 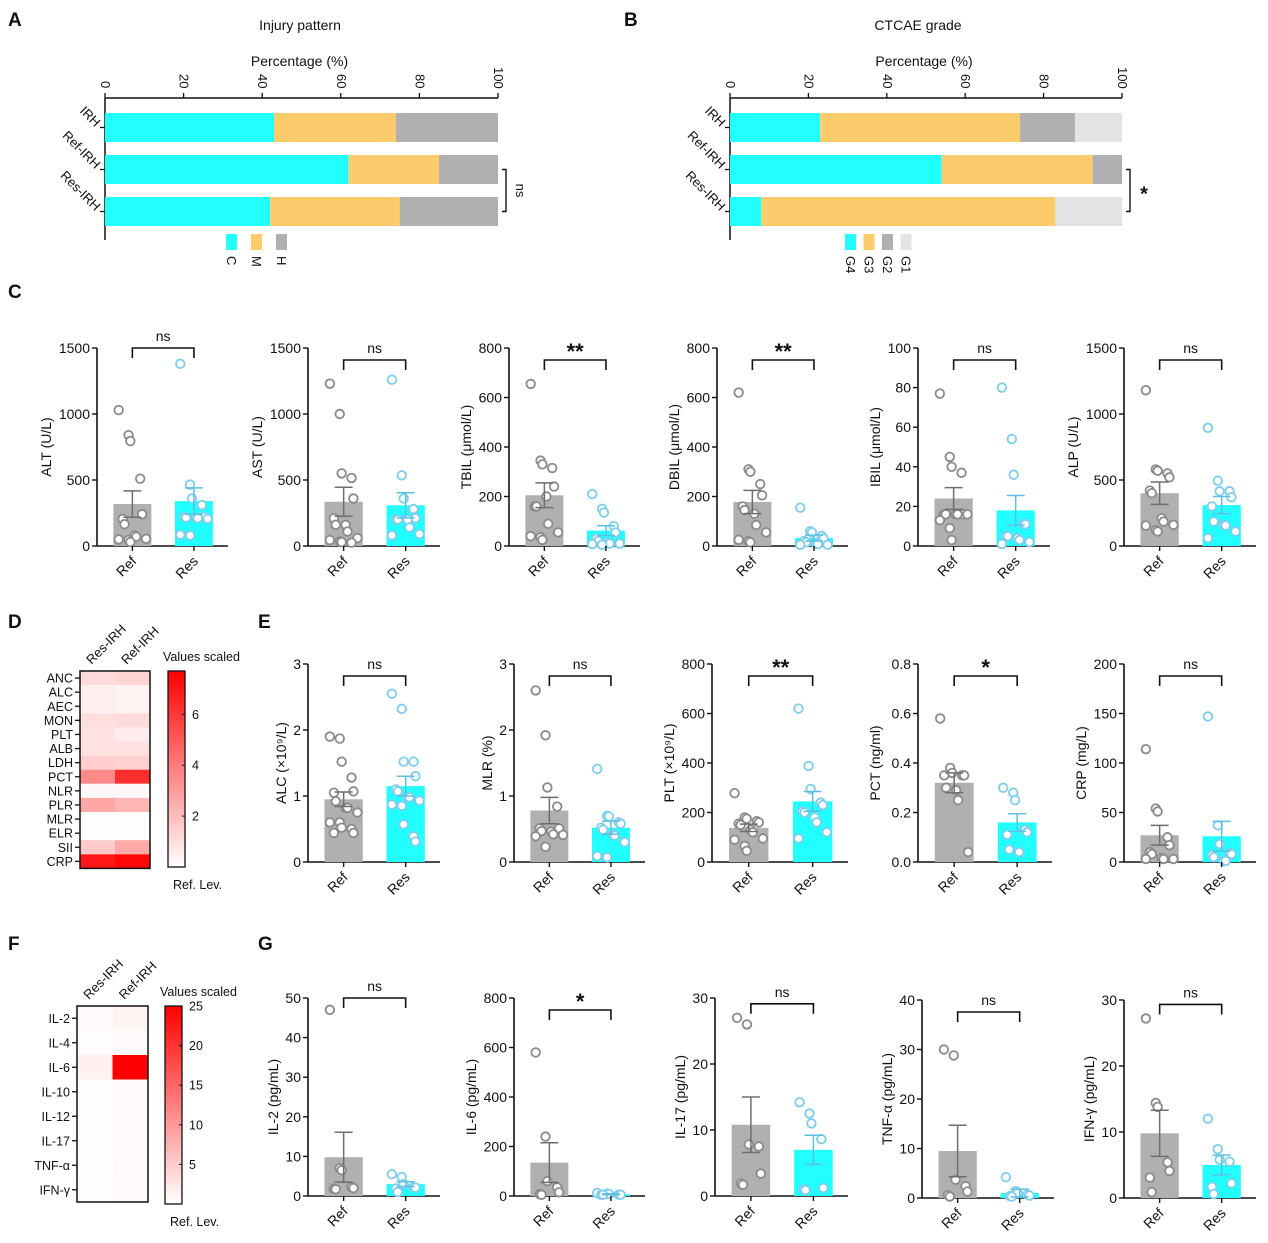 I want to click on bar-segment-g4, so click(x=836, y=169).